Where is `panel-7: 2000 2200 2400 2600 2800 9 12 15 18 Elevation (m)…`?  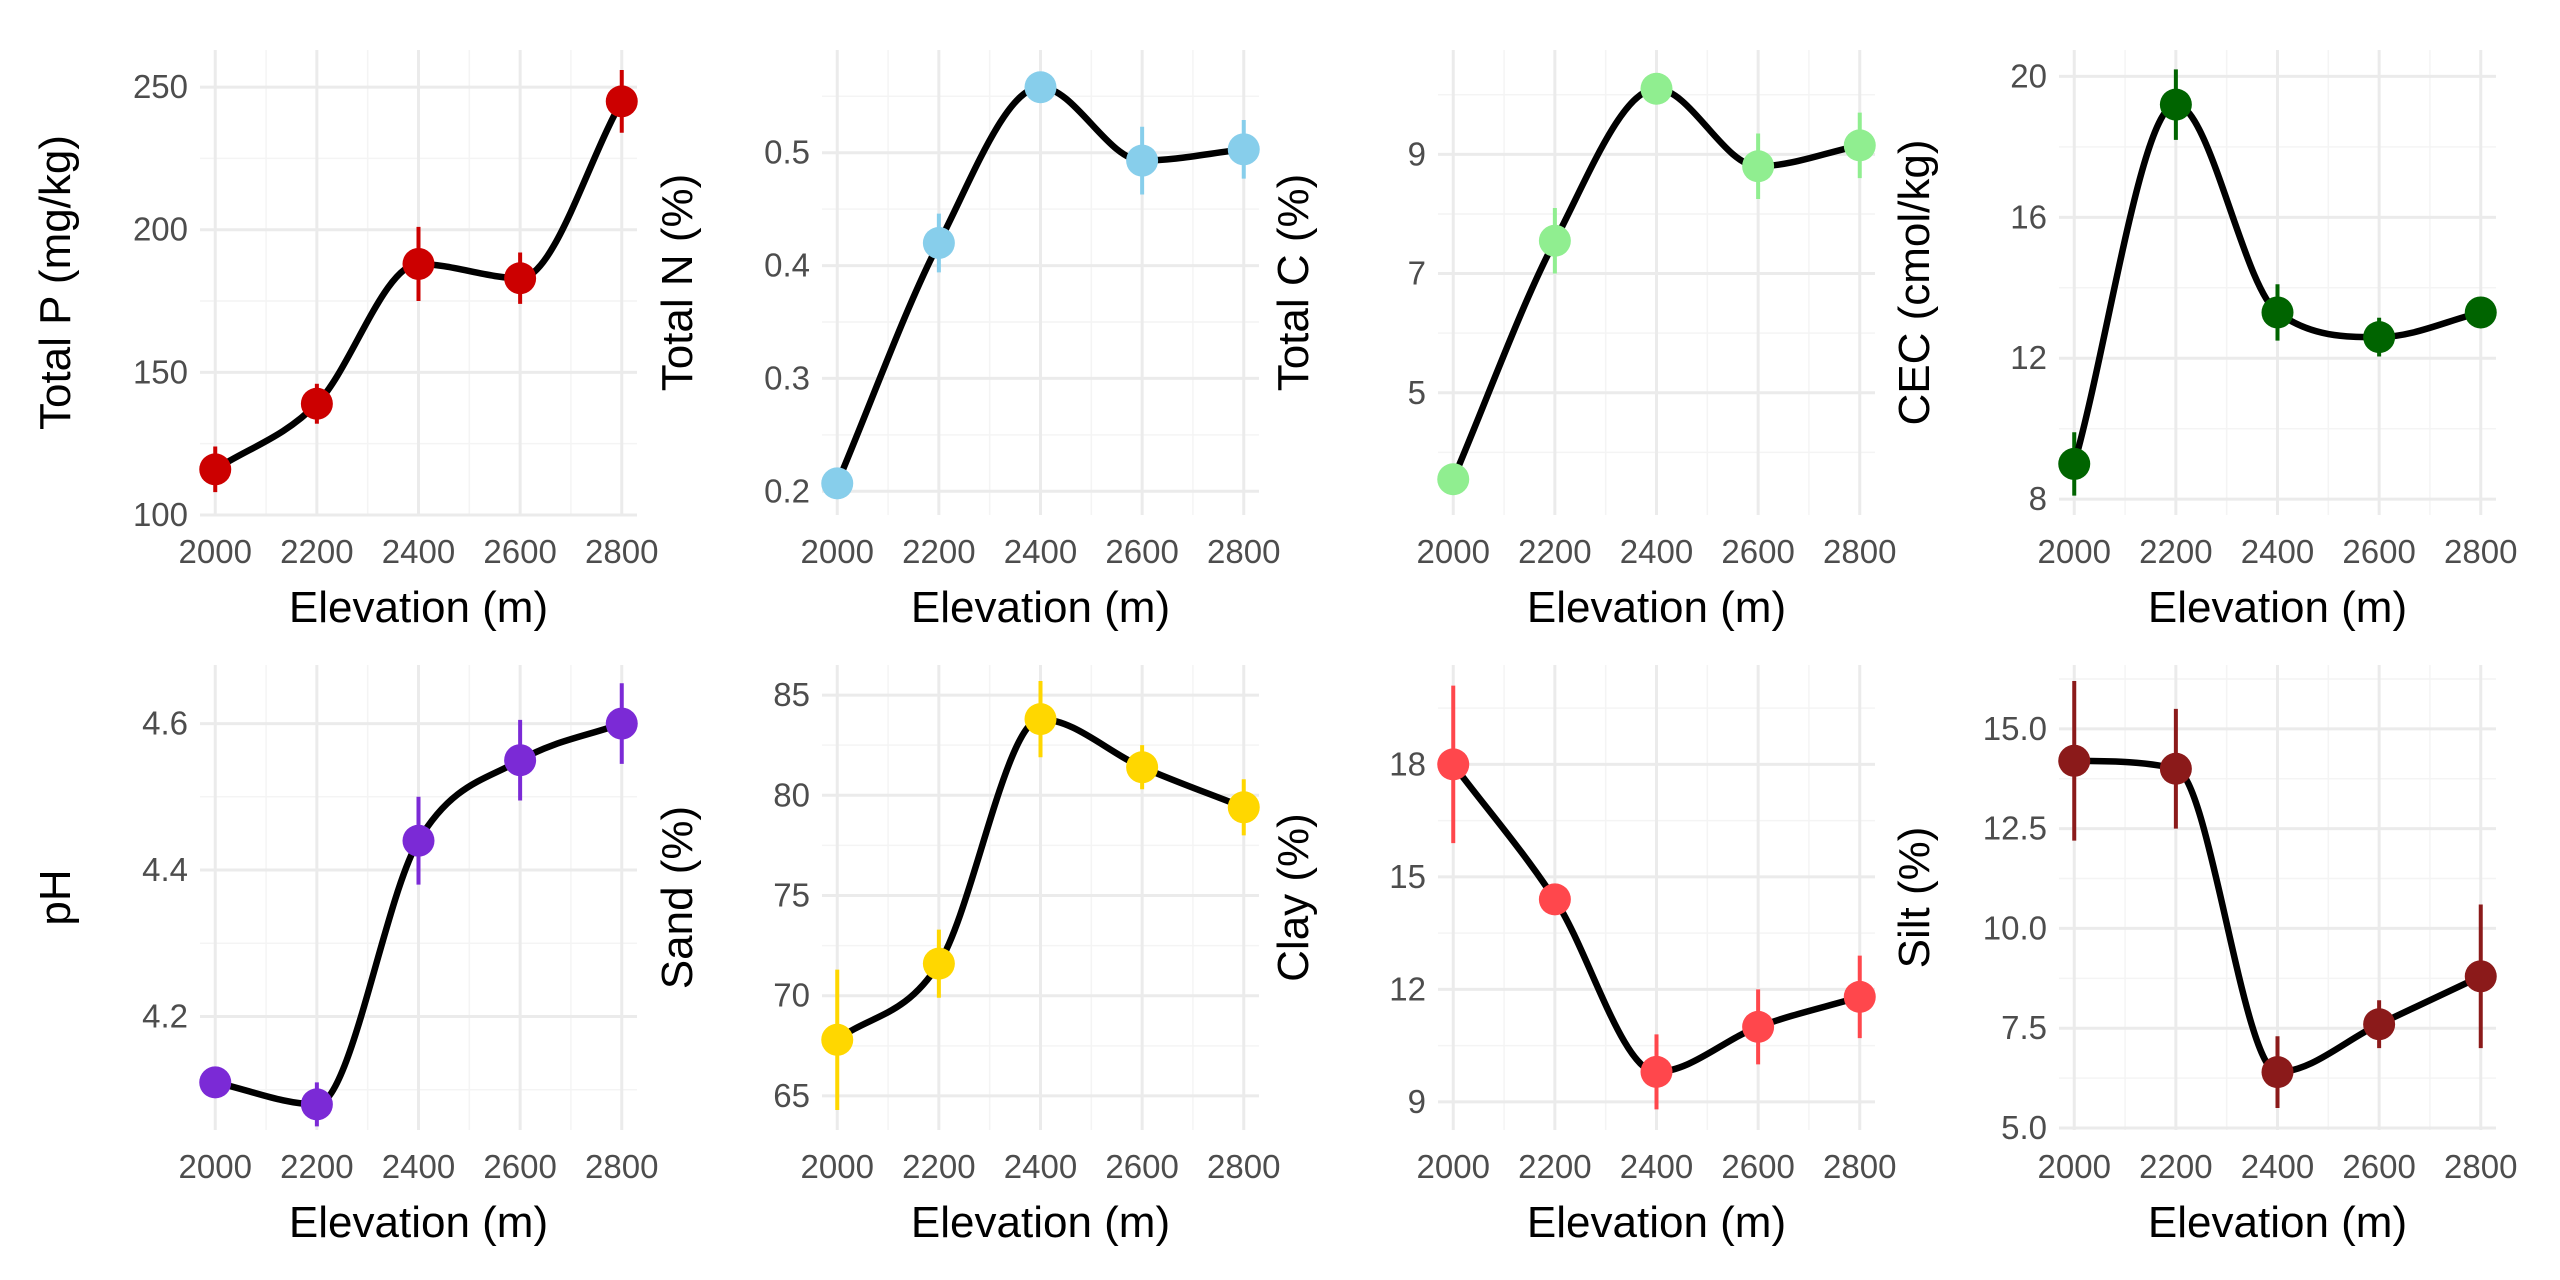 panel-7: 2000 2200 2400 2600 2800 9 12 15 18 Elevation (m)… is located at coordinates (1582, 956).